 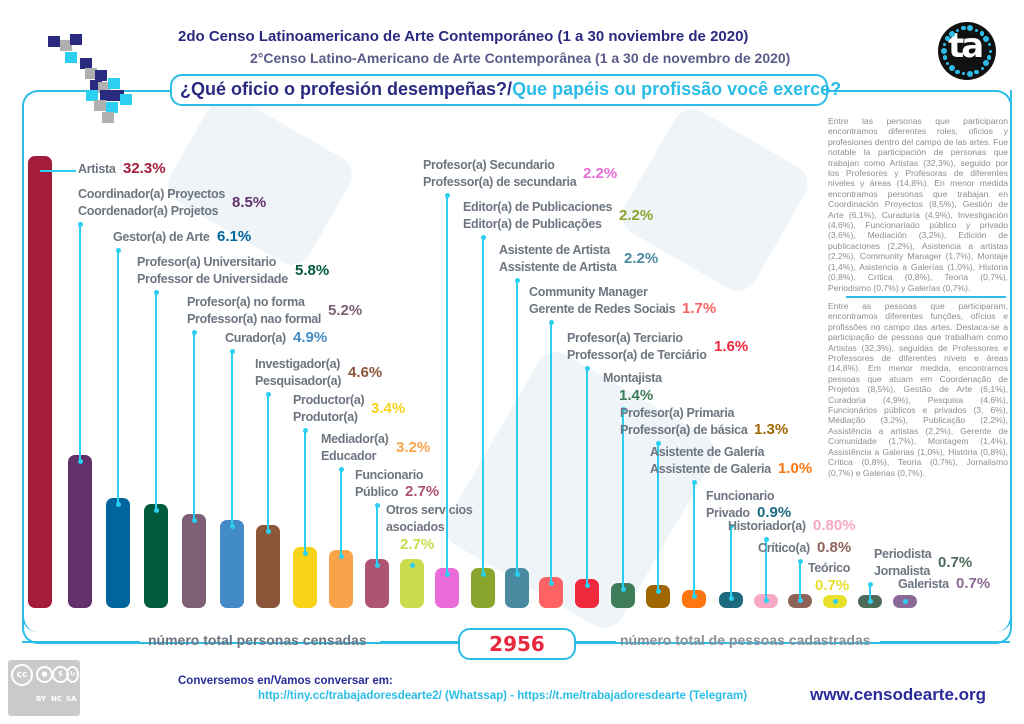 I want to click on bar-label: Productor(a) Produtor(a), so click(x=329, y=409).